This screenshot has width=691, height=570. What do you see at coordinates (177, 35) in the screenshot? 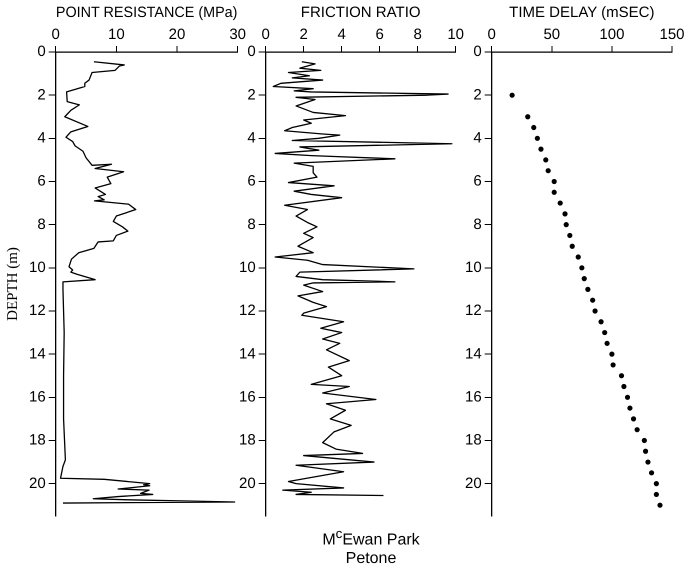
I see `x-tick-label: 20` at bounding box center [177, 35].